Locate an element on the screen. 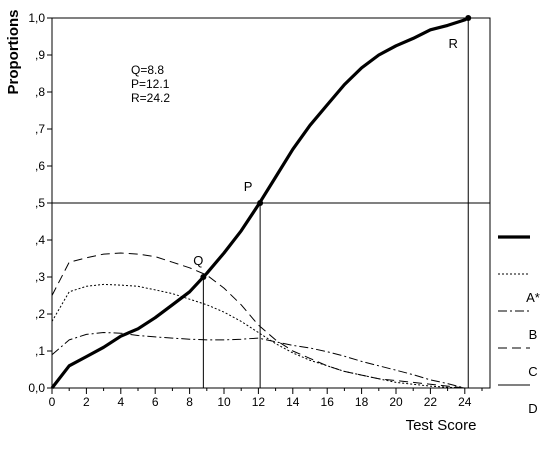 The height and width of the screenshot is (450, 551). x-tick-label: 0 is located at coordinates (52, 402).